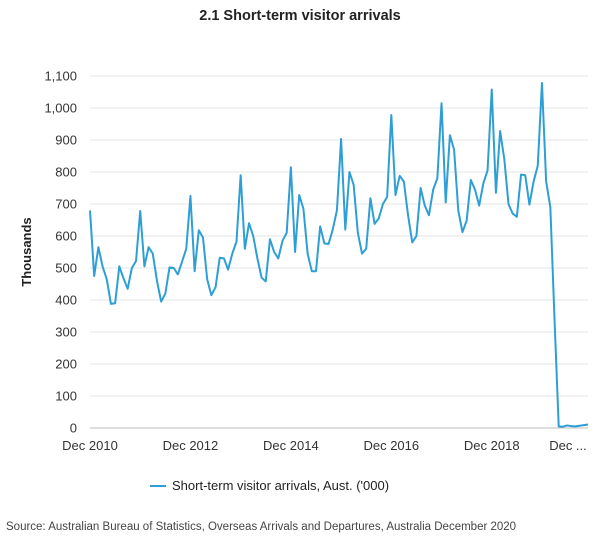  What do you see at coordinates (158, 485) in the screenshot?
I see `legend-swatch` at bounding box center [158, 485].